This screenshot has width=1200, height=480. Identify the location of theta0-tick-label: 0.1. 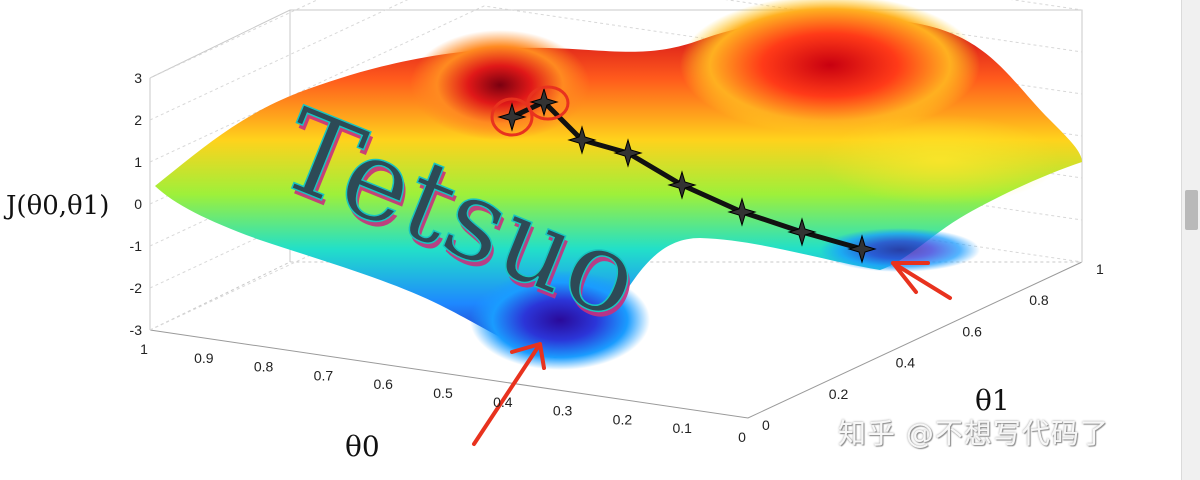
(682, 428).